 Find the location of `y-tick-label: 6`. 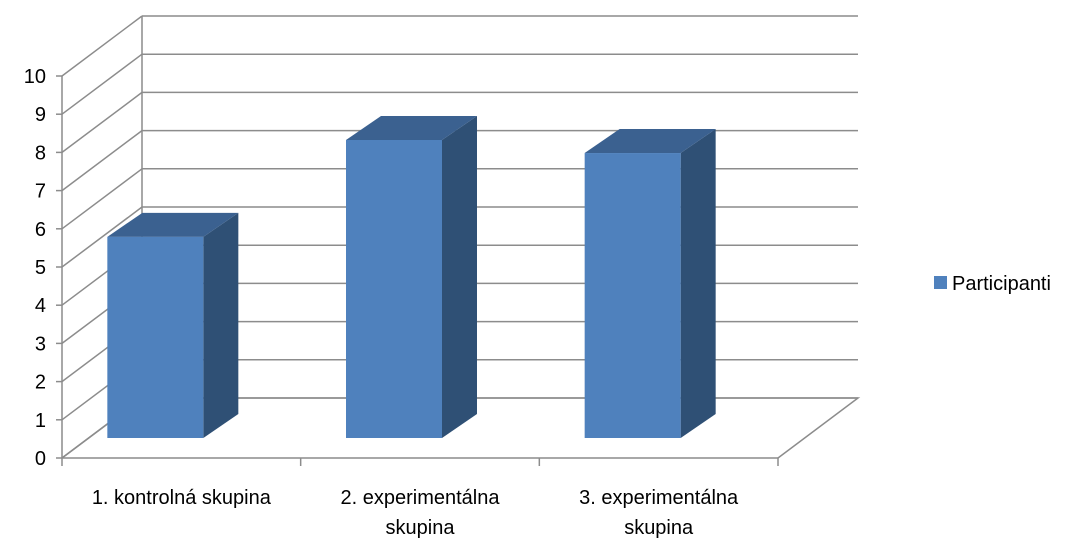

y-tick-label: 6 is located at coordinates (40, 230).